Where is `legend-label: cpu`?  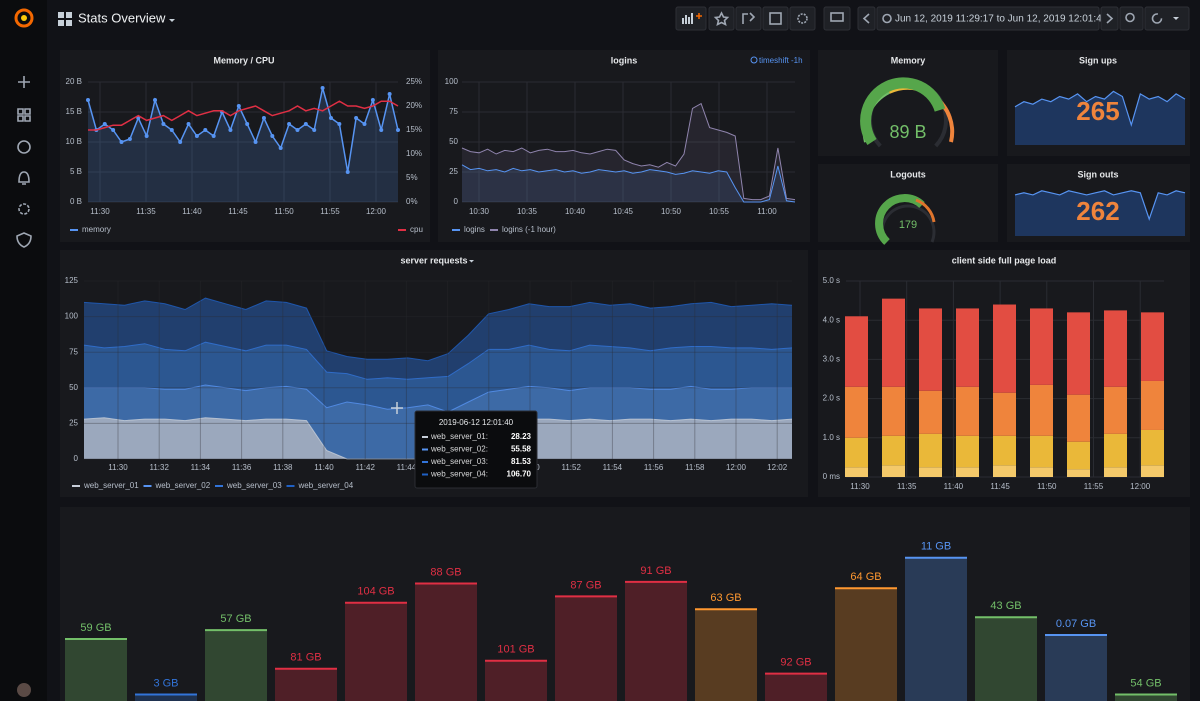 legend-label: cpu is located at coordinates (416, 229).